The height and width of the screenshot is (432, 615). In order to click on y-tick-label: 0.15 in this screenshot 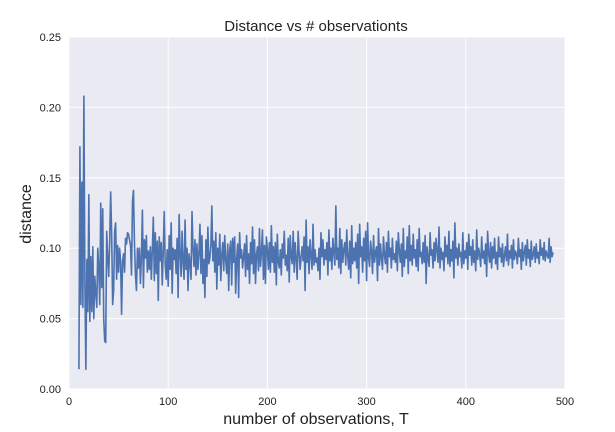, I will do `click(50, 179)`.